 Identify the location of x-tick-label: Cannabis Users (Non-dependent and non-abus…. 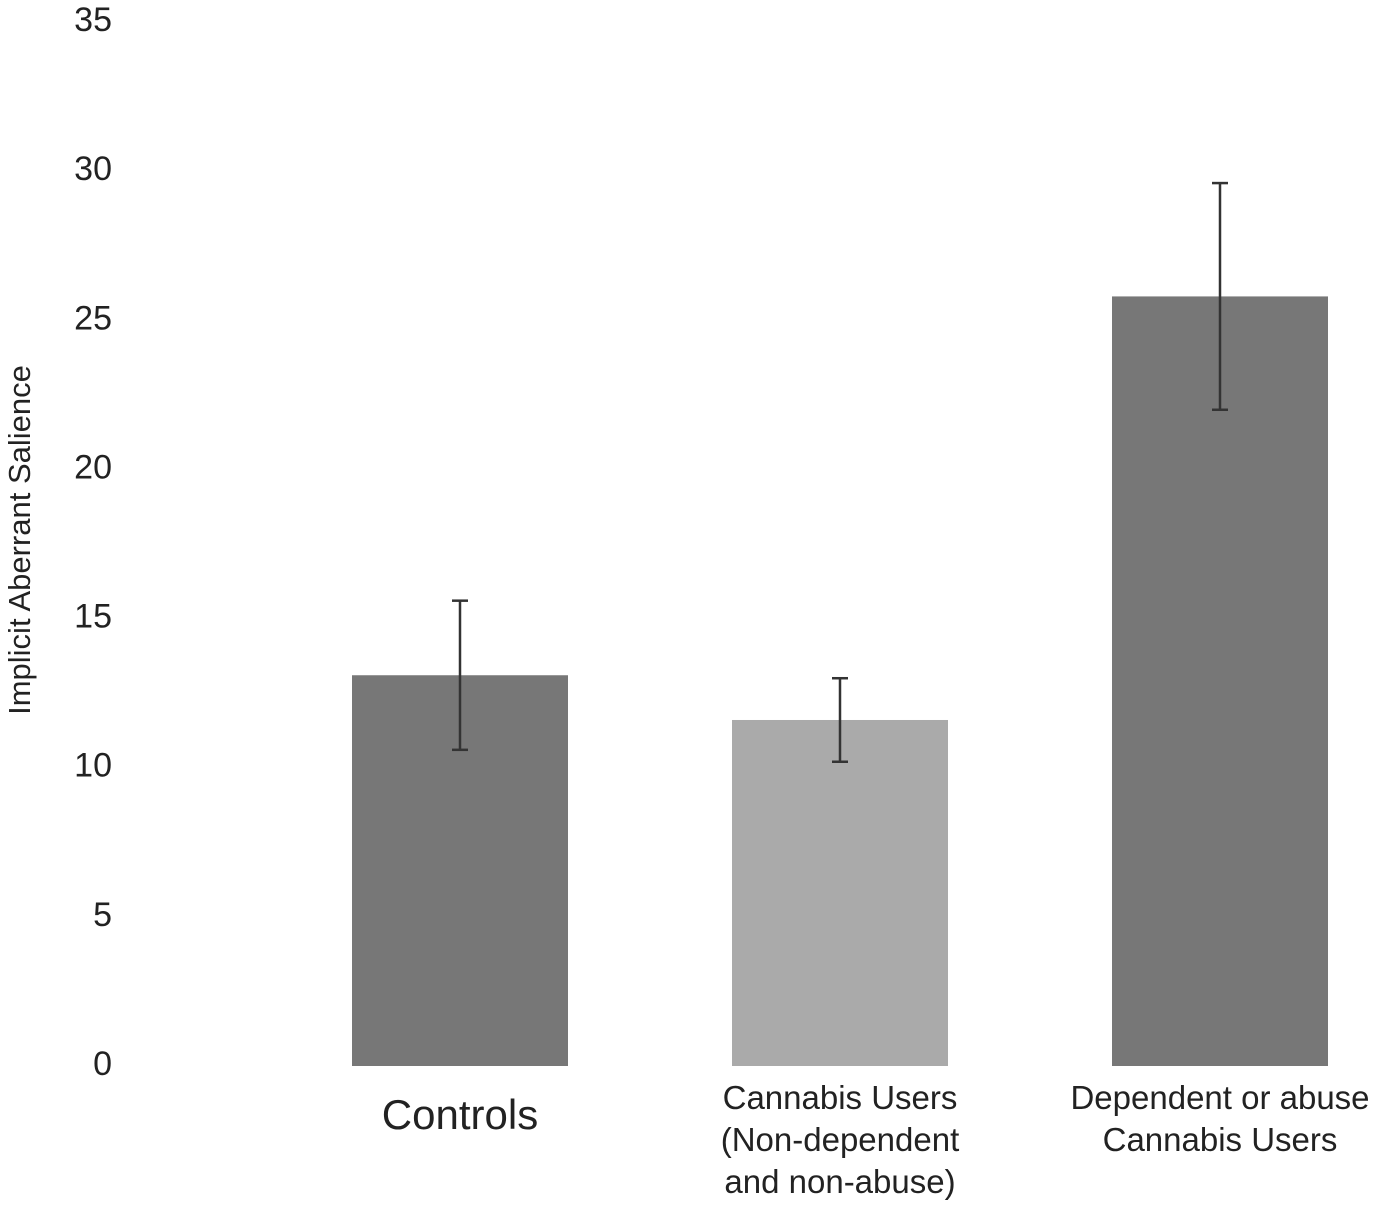
(840, 1139).